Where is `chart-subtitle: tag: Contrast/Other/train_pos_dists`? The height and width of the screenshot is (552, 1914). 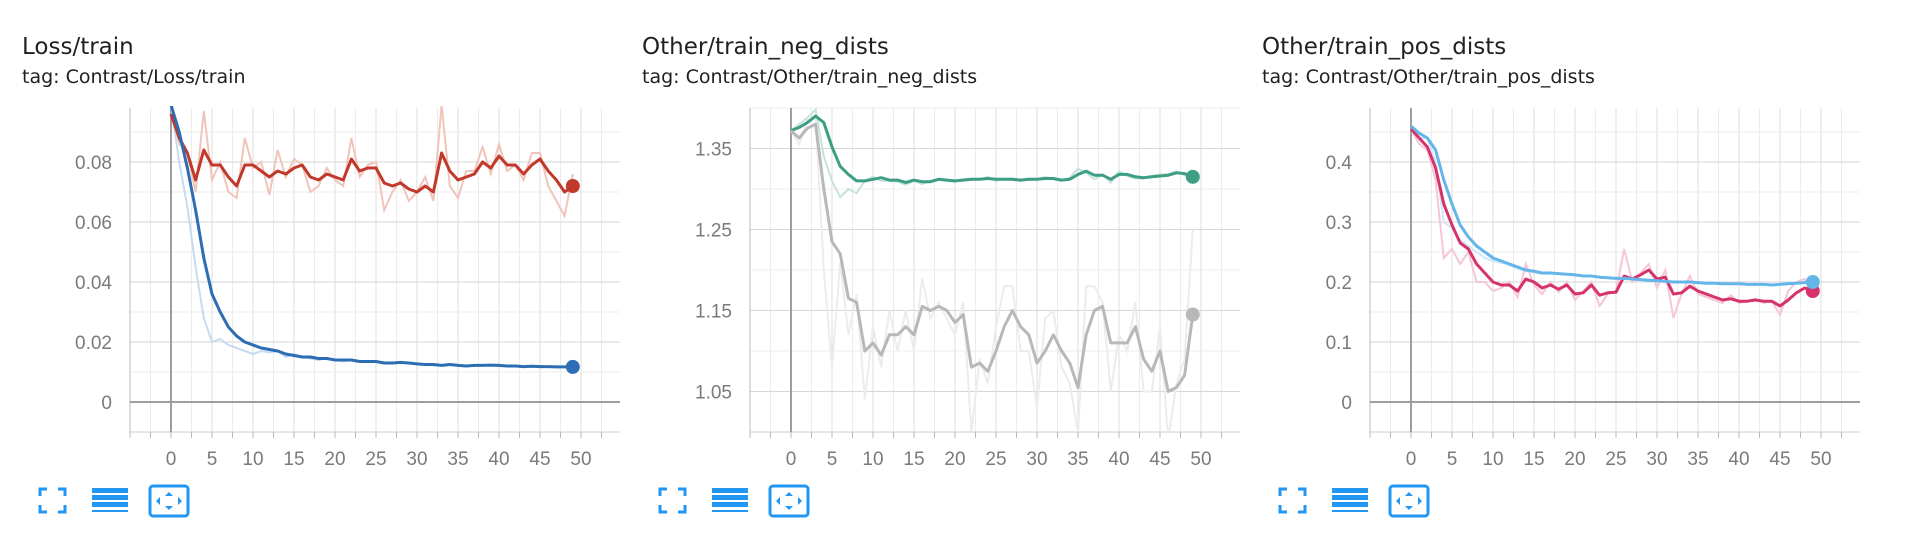
chart-subtitle: tag: Contrast/Other/train_pos_dists is located at coordinates (1428, 77).